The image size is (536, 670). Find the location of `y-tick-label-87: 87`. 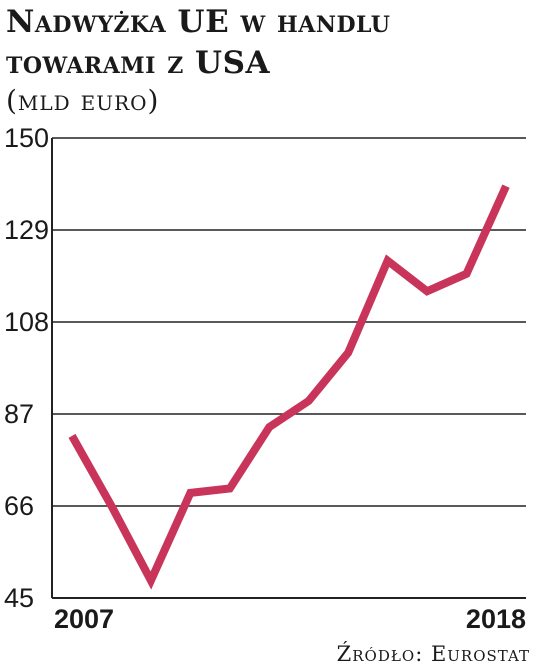

y-tick-label-87: 87 is located at coordinates (19, 414).